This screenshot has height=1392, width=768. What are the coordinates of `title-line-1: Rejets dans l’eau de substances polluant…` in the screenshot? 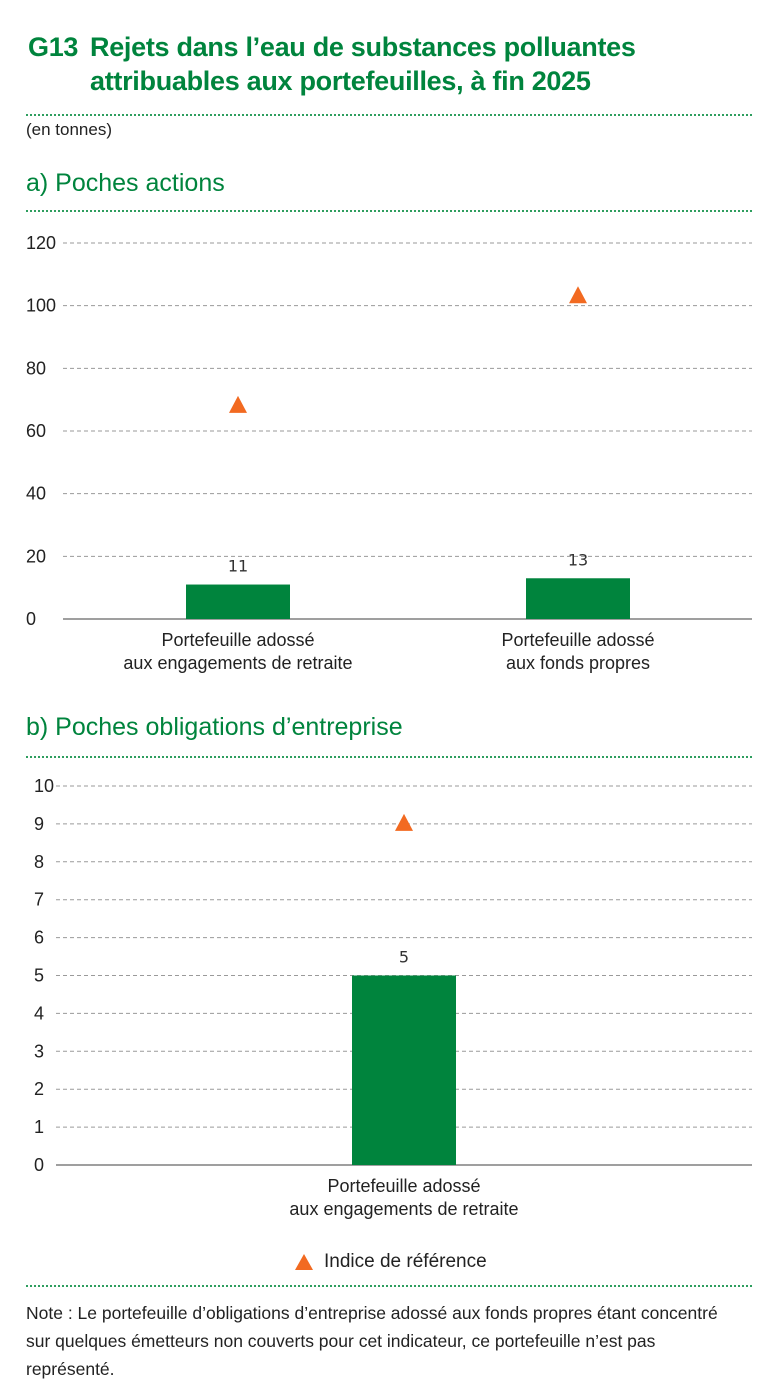 It's located at (363, 47).